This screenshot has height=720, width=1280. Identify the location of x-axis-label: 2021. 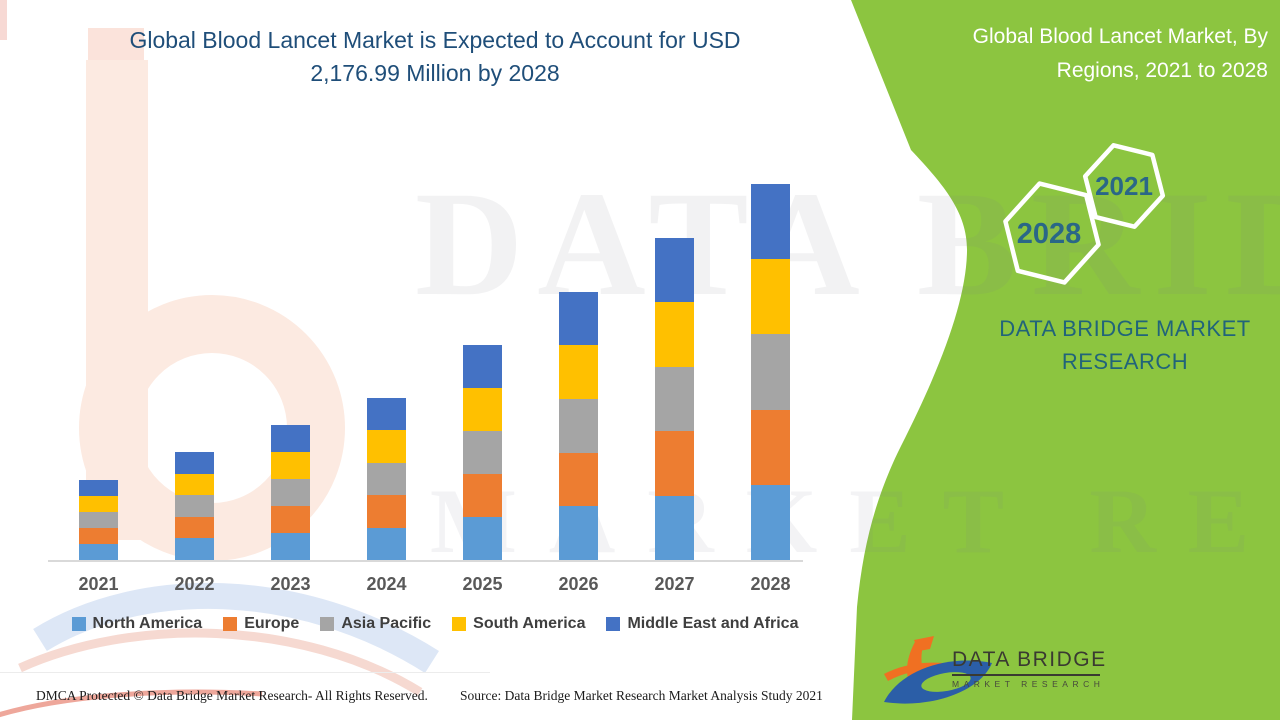
(98, 584).